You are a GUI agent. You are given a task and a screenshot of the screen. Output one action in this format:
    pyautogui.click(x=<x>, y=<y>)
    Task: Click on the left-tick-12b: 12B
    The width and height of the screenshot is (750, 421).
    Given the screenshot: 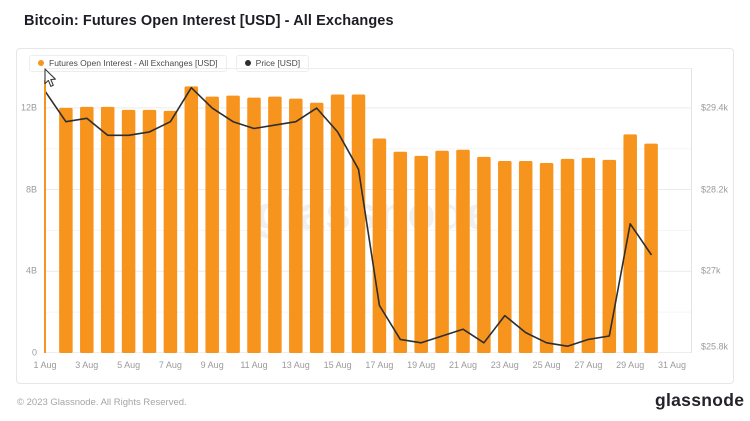 What is the action you would take?
    pyautogui.click(x=28, y=107)
    